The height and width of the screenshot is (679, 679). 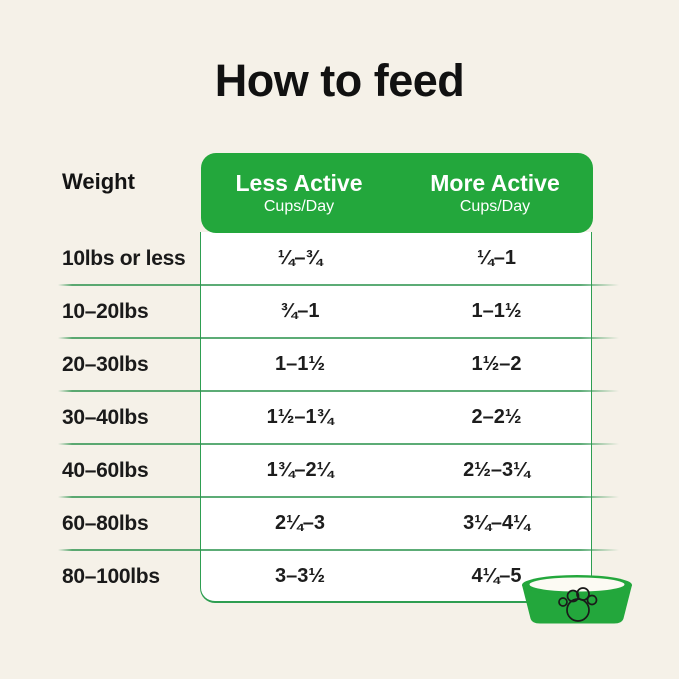 What do you see at coordinates (300, 311) in the screenshot?
I see `less-active-value: ¾–1` at bounding box center [300, 311].